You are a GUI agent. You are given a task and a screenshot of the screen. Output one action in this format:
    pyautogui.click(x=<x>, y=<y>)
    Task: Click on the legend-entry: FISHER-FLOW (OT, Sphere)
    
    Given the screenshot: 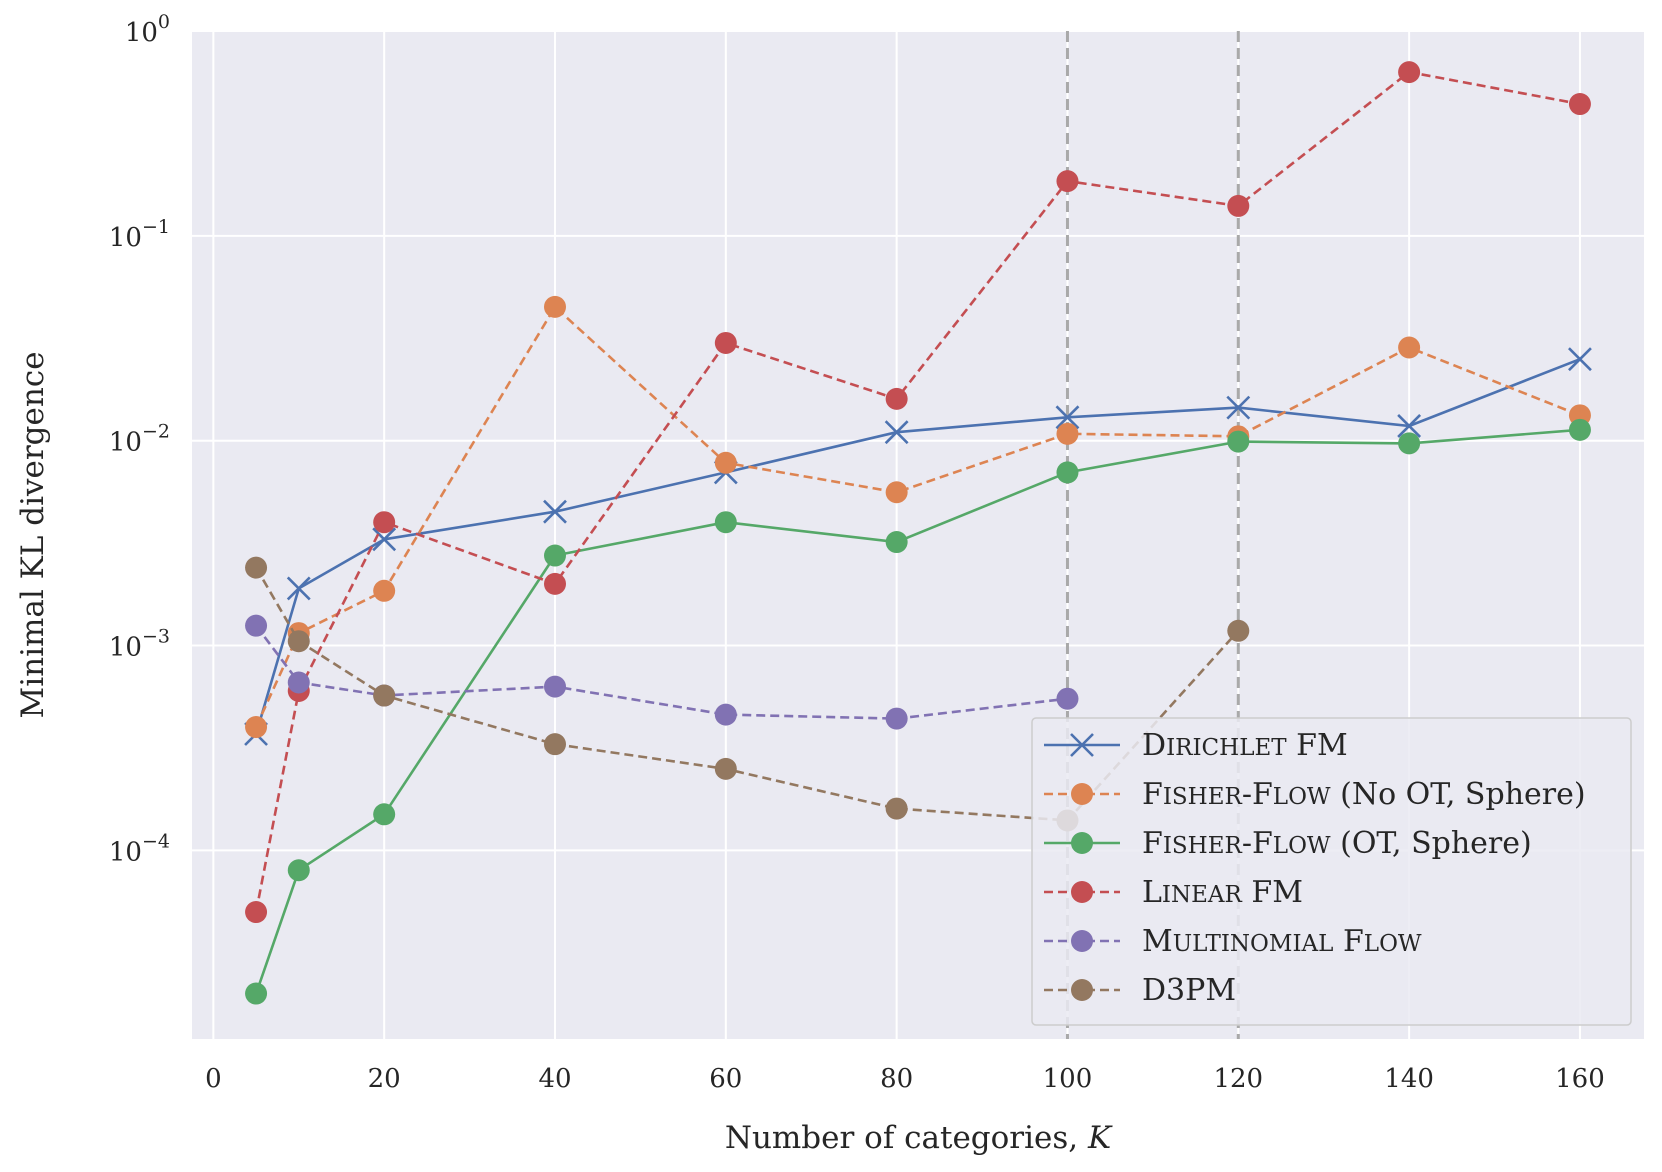 What is the action you would take?
    pyautogui.click(x=1288, y=843)
    